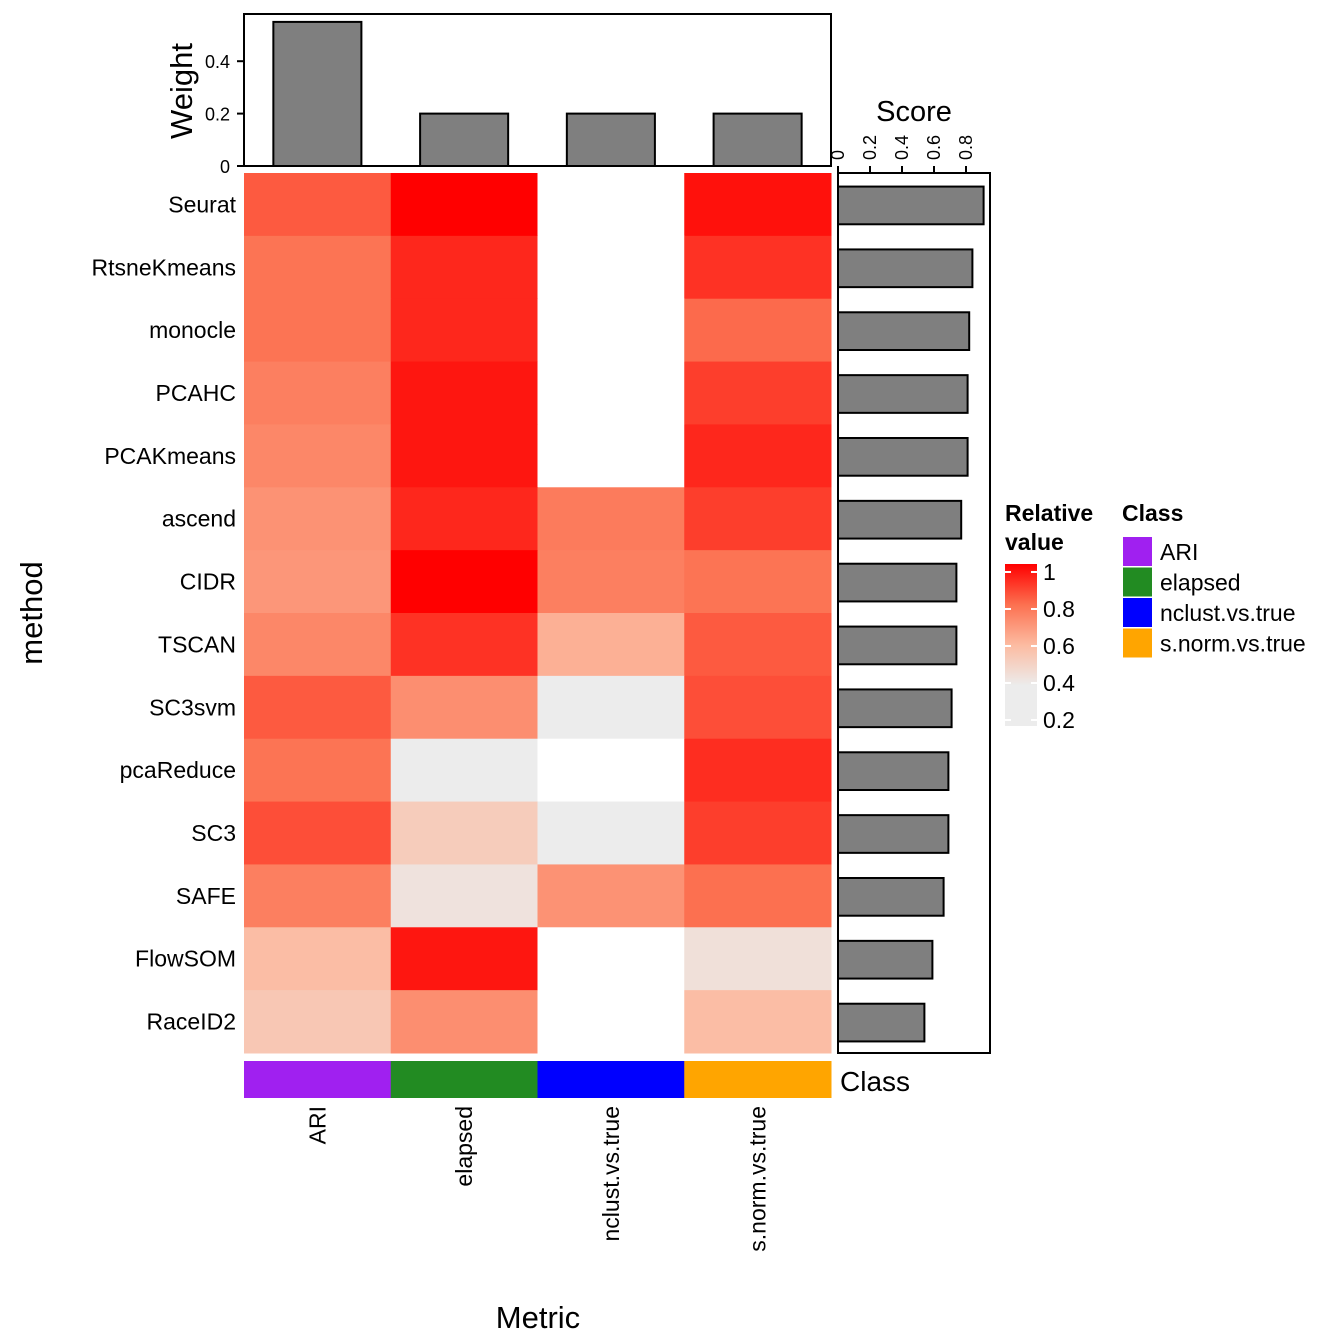 The width and height of the screenshot is (1344, 1344). What do you see at coordinates (317, 1125) in the screenshot?
I see `metric-label: ARI` at bounding box center [317, 1125].